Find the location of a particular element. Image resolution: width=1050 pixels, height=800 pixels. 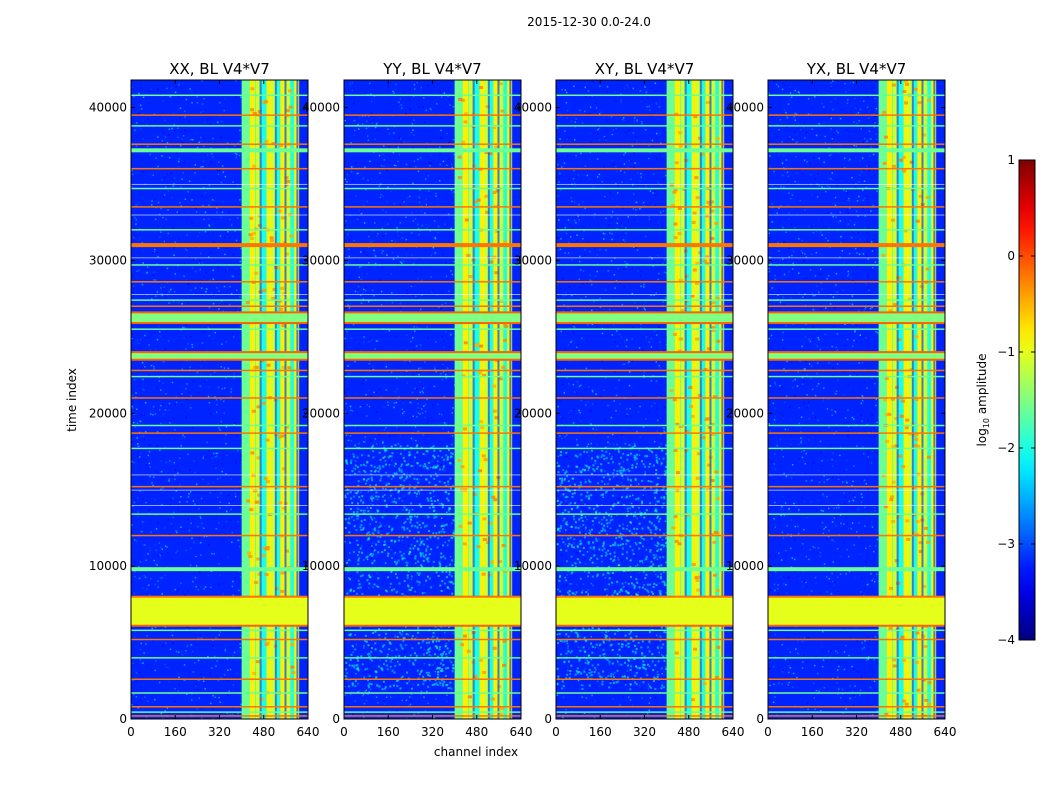

colorbar-tick-label: −2 is located at coordinates (1006, 448).